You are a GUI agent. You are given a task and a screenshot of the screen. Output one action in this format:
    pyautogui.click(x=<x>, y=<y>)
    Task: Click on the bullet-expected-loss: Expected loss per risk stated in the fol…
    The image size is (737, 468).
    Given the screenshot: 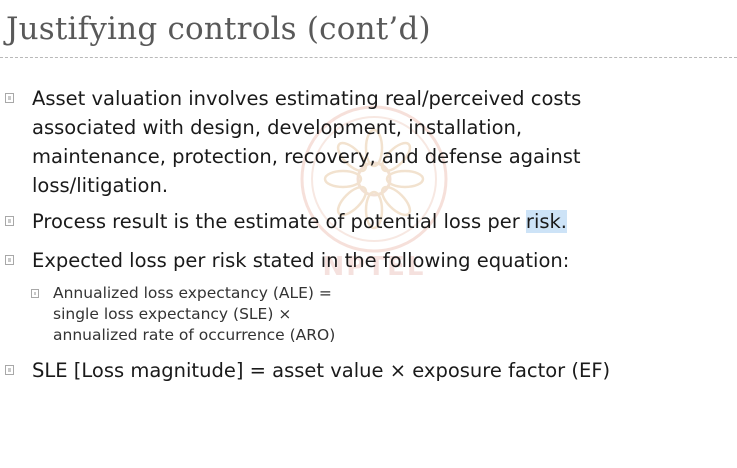 What is the action you would take?
    pyautogui.click(x=363, y=260)
    